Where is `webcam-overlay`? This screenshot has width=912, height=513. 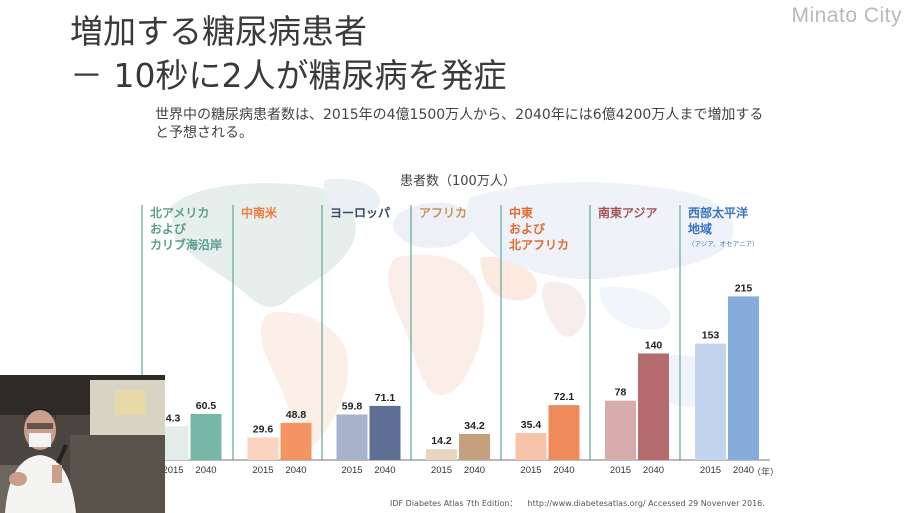 webcam-overlay is located at coordinates (82, 444).